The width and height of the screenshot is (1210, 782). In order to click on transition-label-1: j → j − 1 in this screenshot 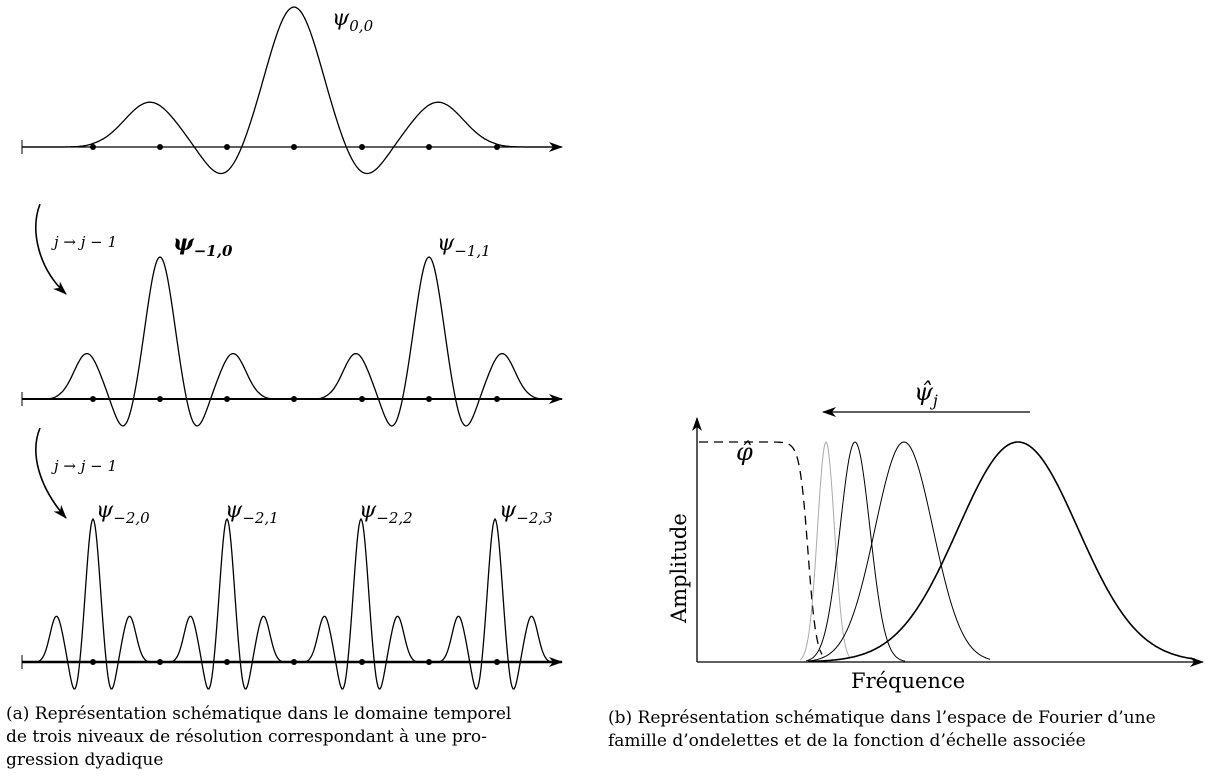, I will do `click(84, 242)`.